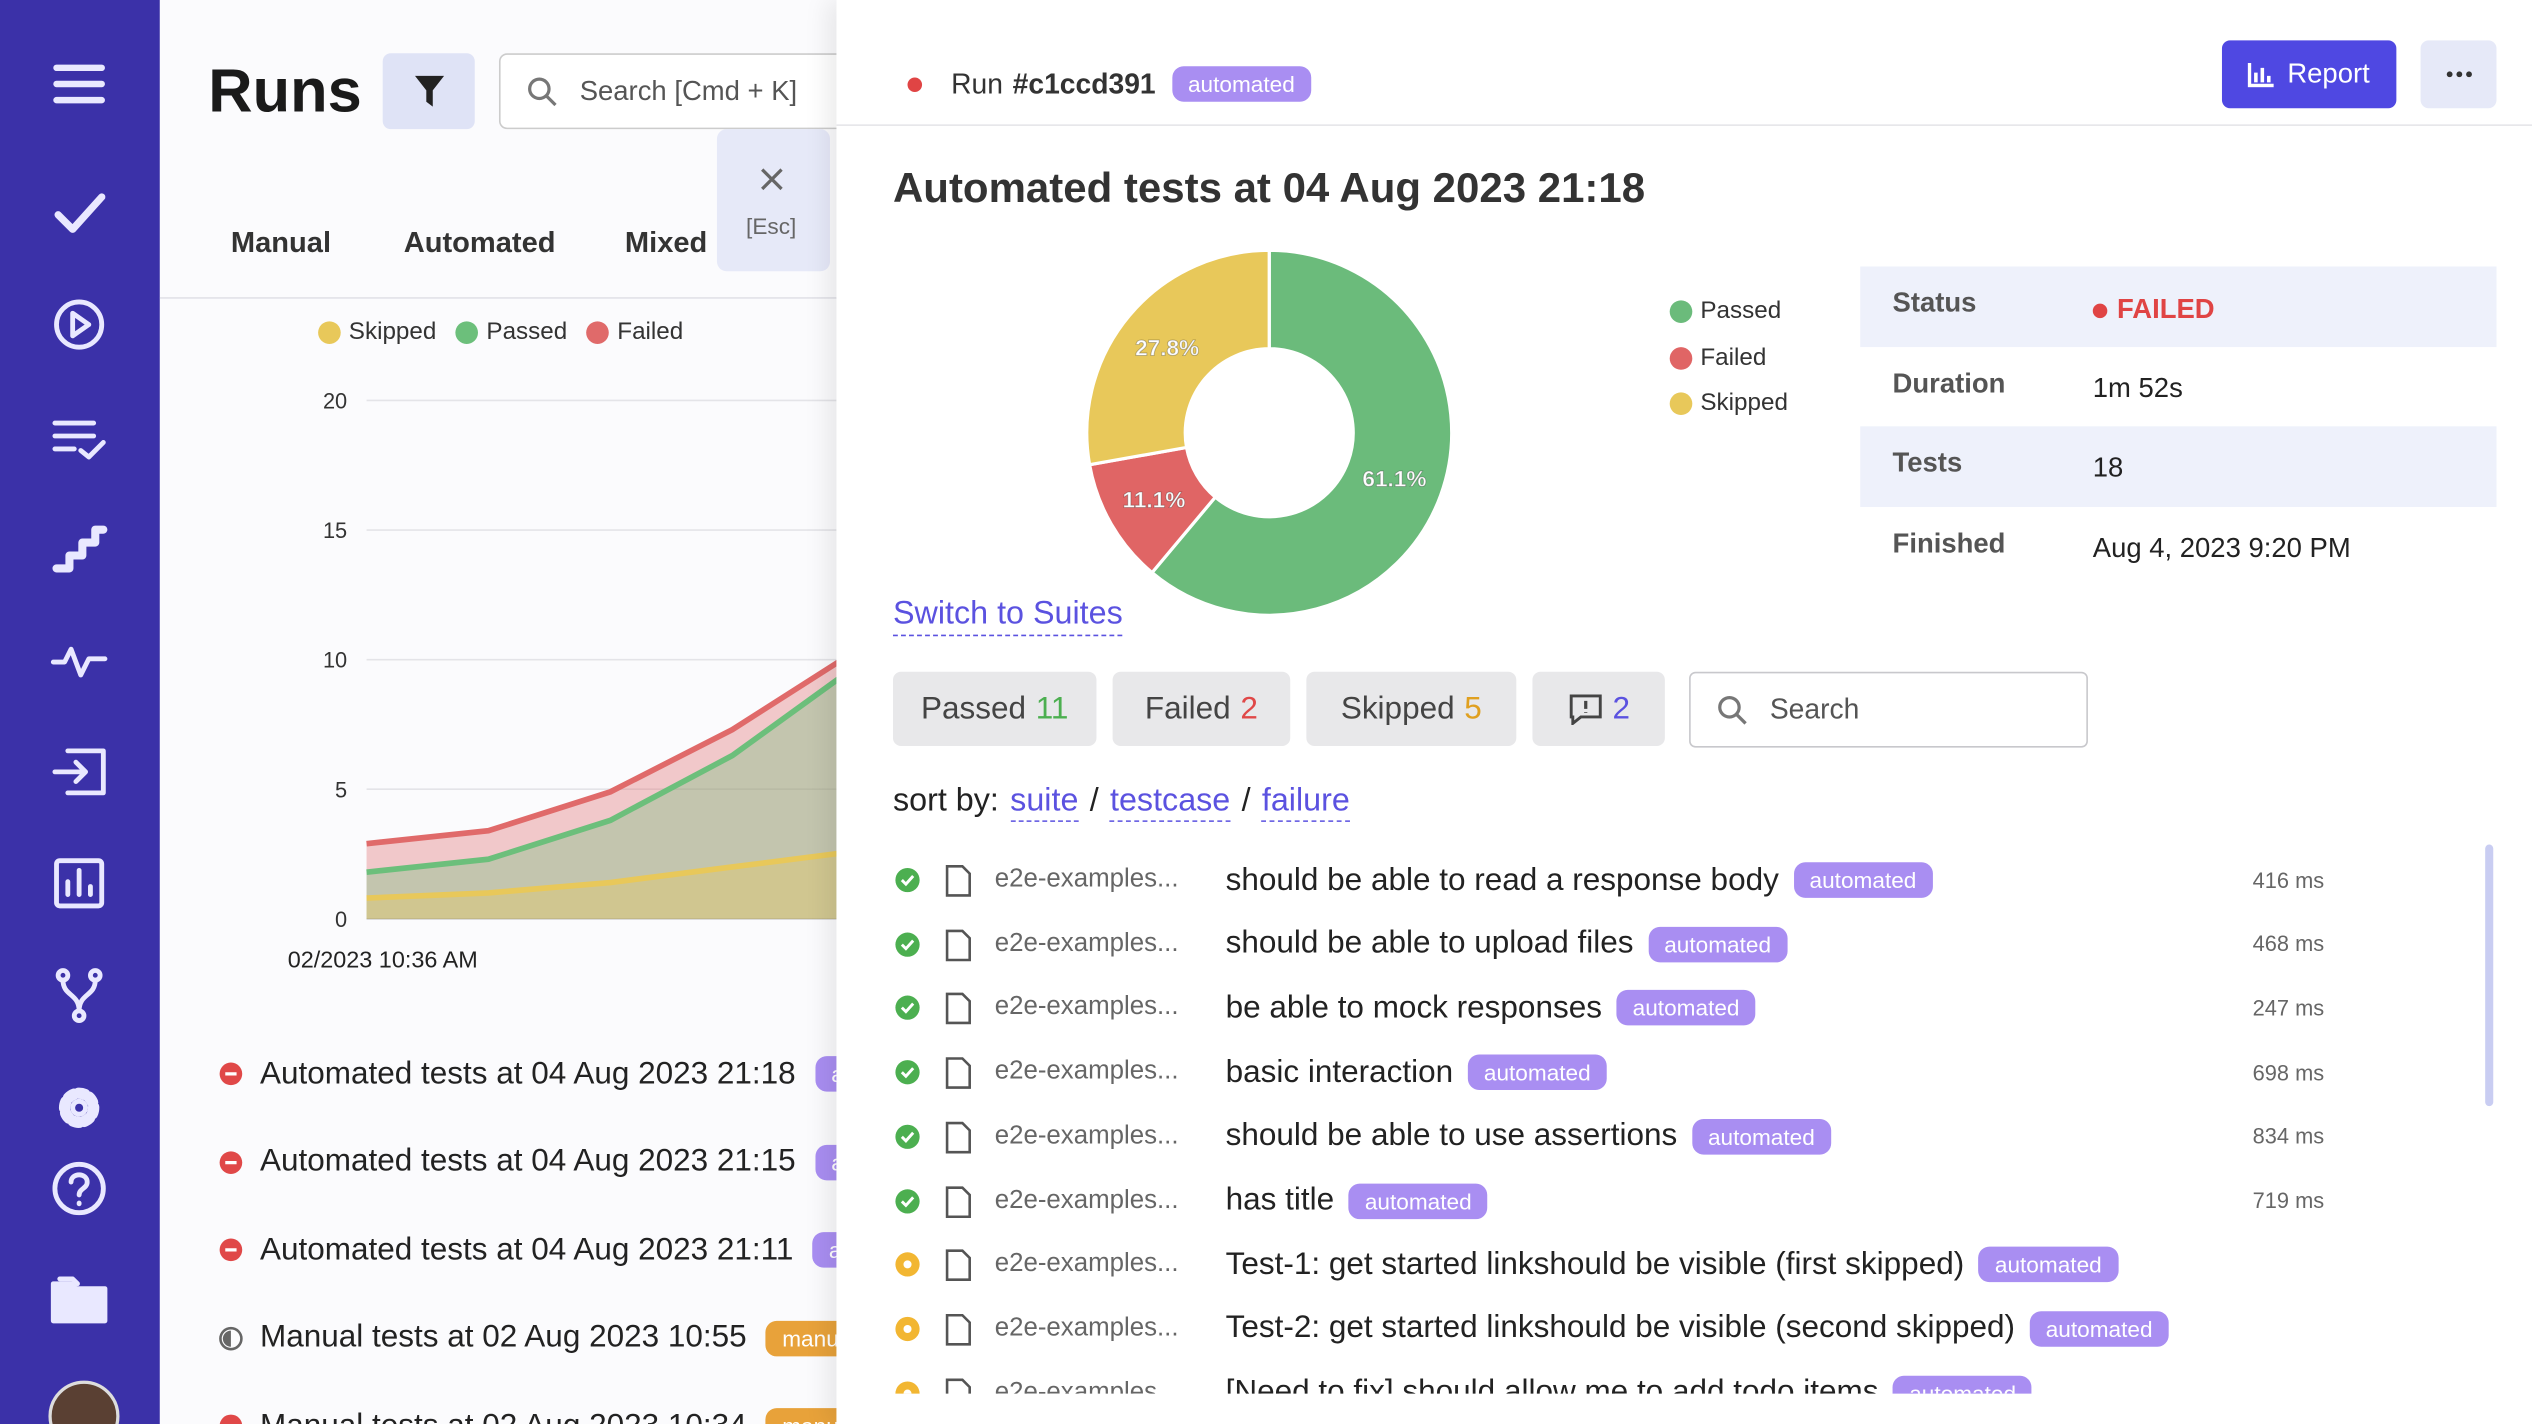 Image resolution: width=2532 pixels, height=1424 pixels. What do you see at coordinates (1269, 187) in the screenshot?
I see `run-title: Automated tests at 04 Aug 2023 21:18` at bounding box center [1269, 187].